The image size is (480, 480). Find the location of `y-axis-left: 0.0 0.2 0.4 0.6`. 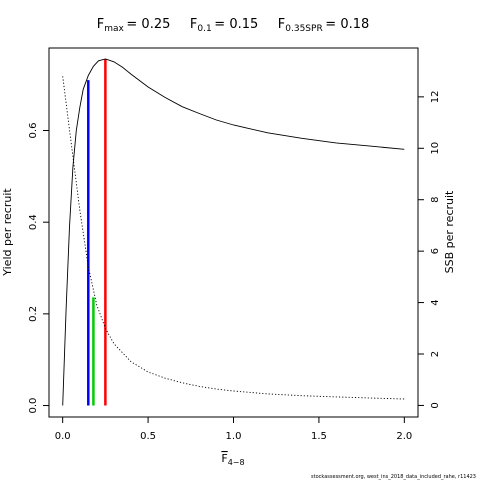

y-axis-left: 0.0 0.2 0.4 0.6 is located at coordinates (39, 268).